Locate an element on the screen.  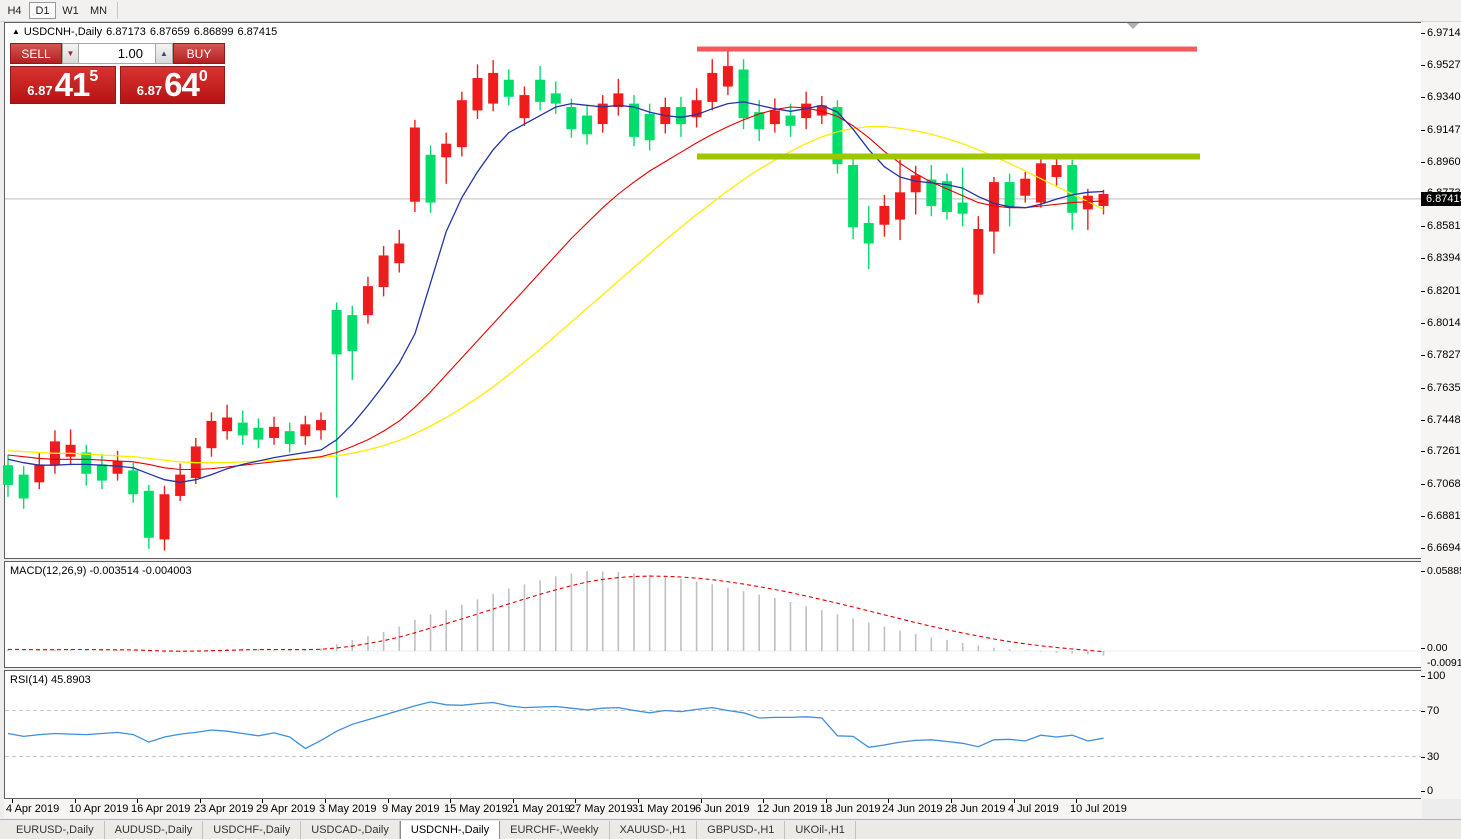
price-axis-label: 6.70685 is located at coordinates (1444, 484).